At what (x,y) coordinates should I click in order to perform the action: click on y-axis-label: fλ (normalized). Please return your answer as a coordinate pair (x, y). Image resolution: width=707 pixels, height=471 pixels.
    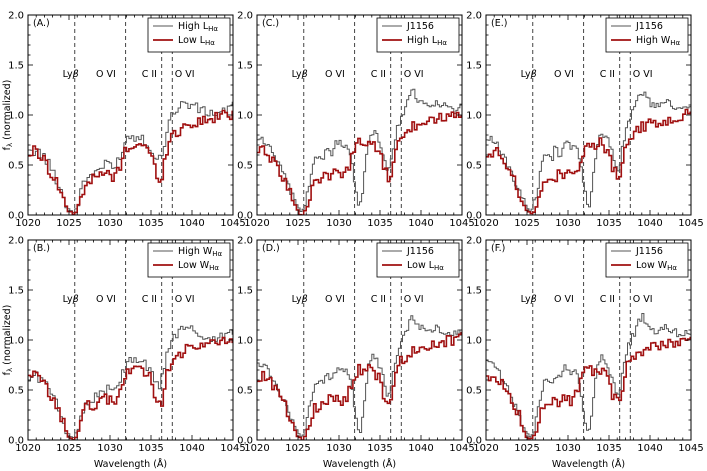
    Looking at the image, I should click on (8, 115).